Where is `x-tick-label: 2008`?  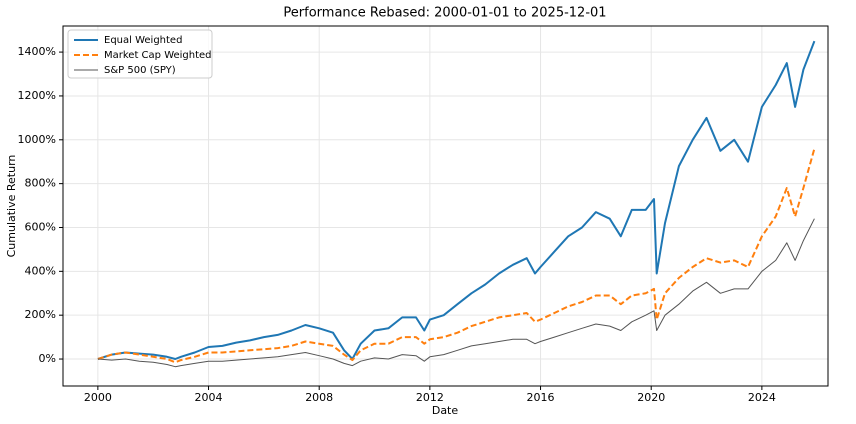
x-tick-label: 2008 is located at coordinates (319, 397).